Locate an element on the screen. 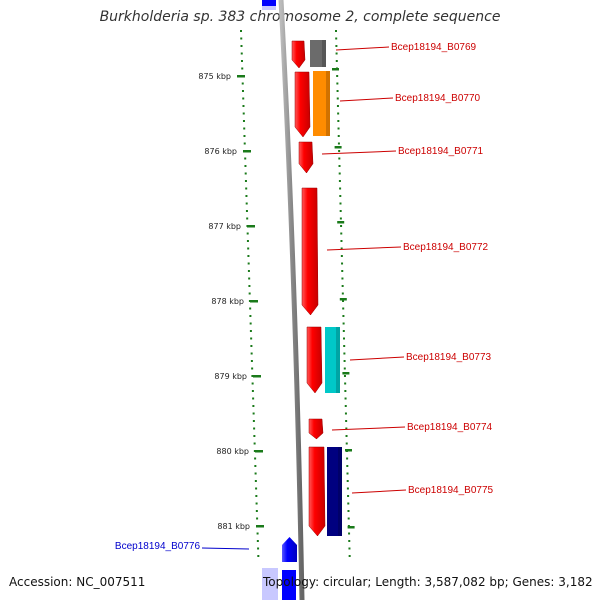 This screenshot has width=600, height=600. gene-arrow-reverse is located at coordinates (289, 549).